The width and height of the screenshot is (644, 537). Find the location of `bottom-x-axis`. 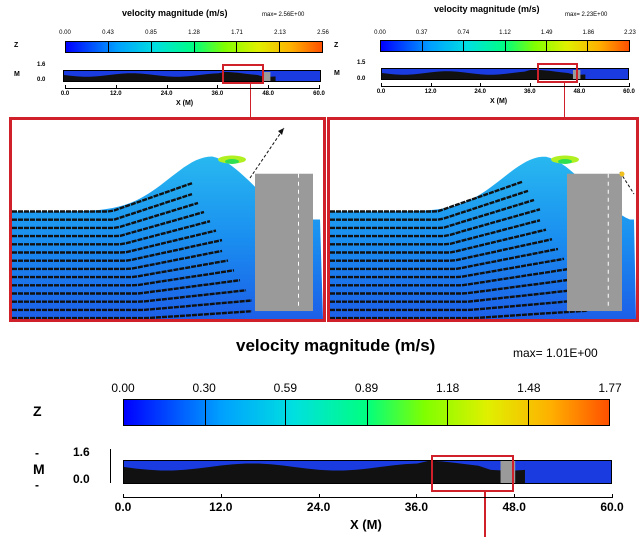

bottom-x-axis is located at coordinates (367, 497).